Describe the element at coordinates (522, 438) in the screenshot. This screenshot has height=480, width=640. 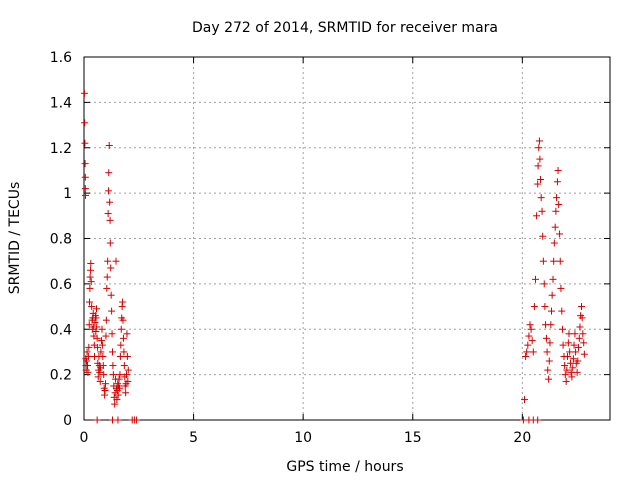
I see `x-tick-label: 20` at that location.